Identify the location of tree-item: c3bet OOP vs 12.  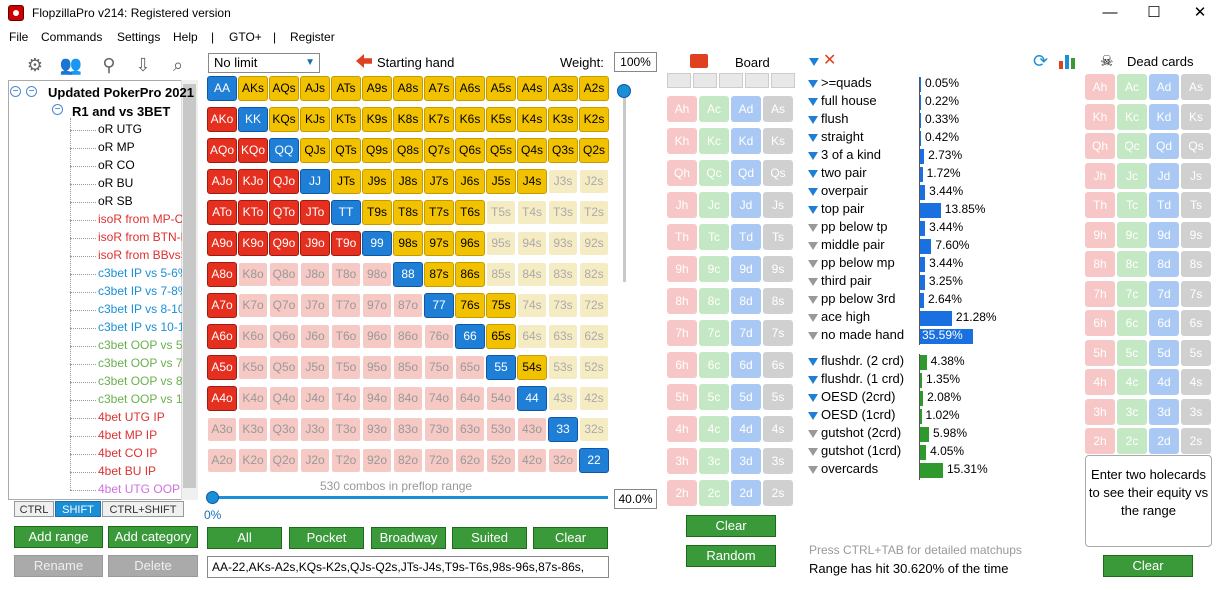
(140, 399).